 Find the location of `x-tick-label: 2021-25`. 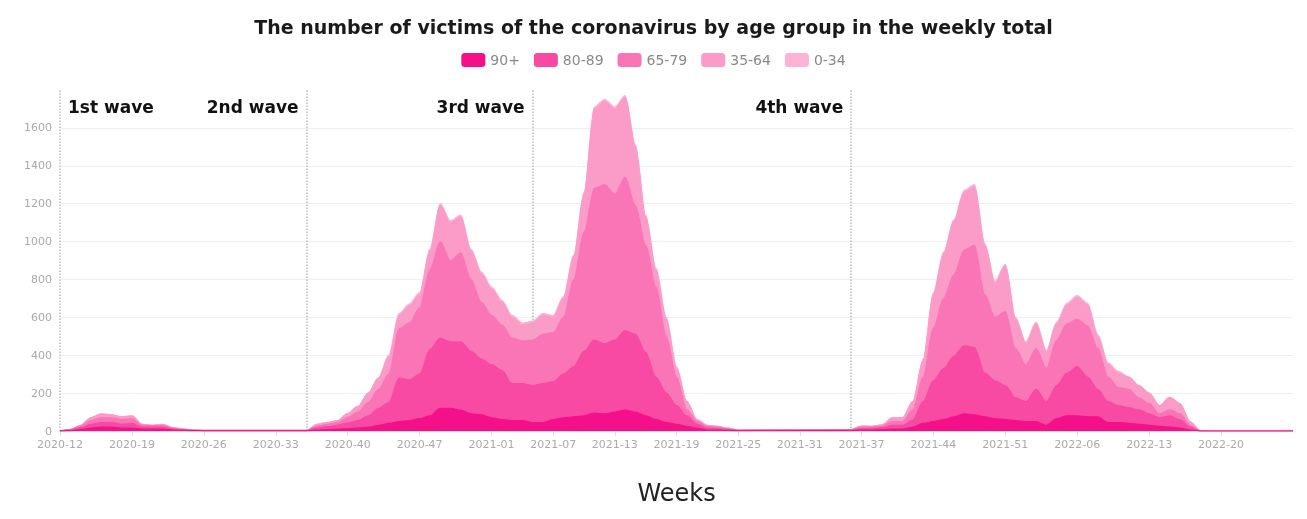

x-tick-label: 2021-25 is located at coordinates (738, 444).